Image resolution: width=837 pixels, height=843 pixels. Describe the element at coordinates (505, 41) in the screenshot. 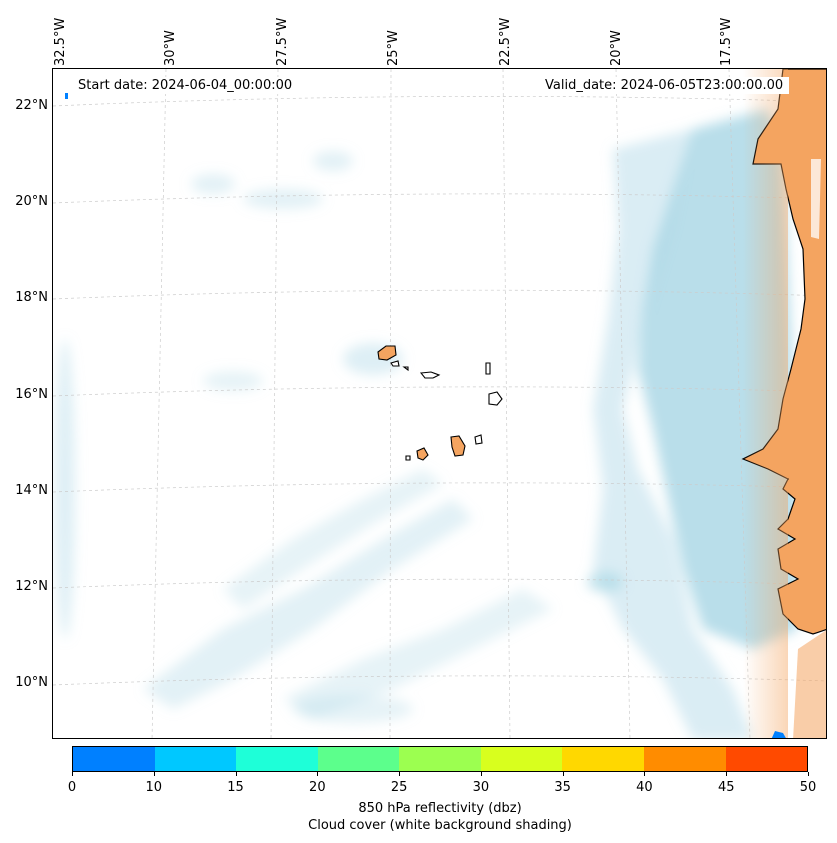

I see `lon-label-22.5w: 22.5°W` at that location.